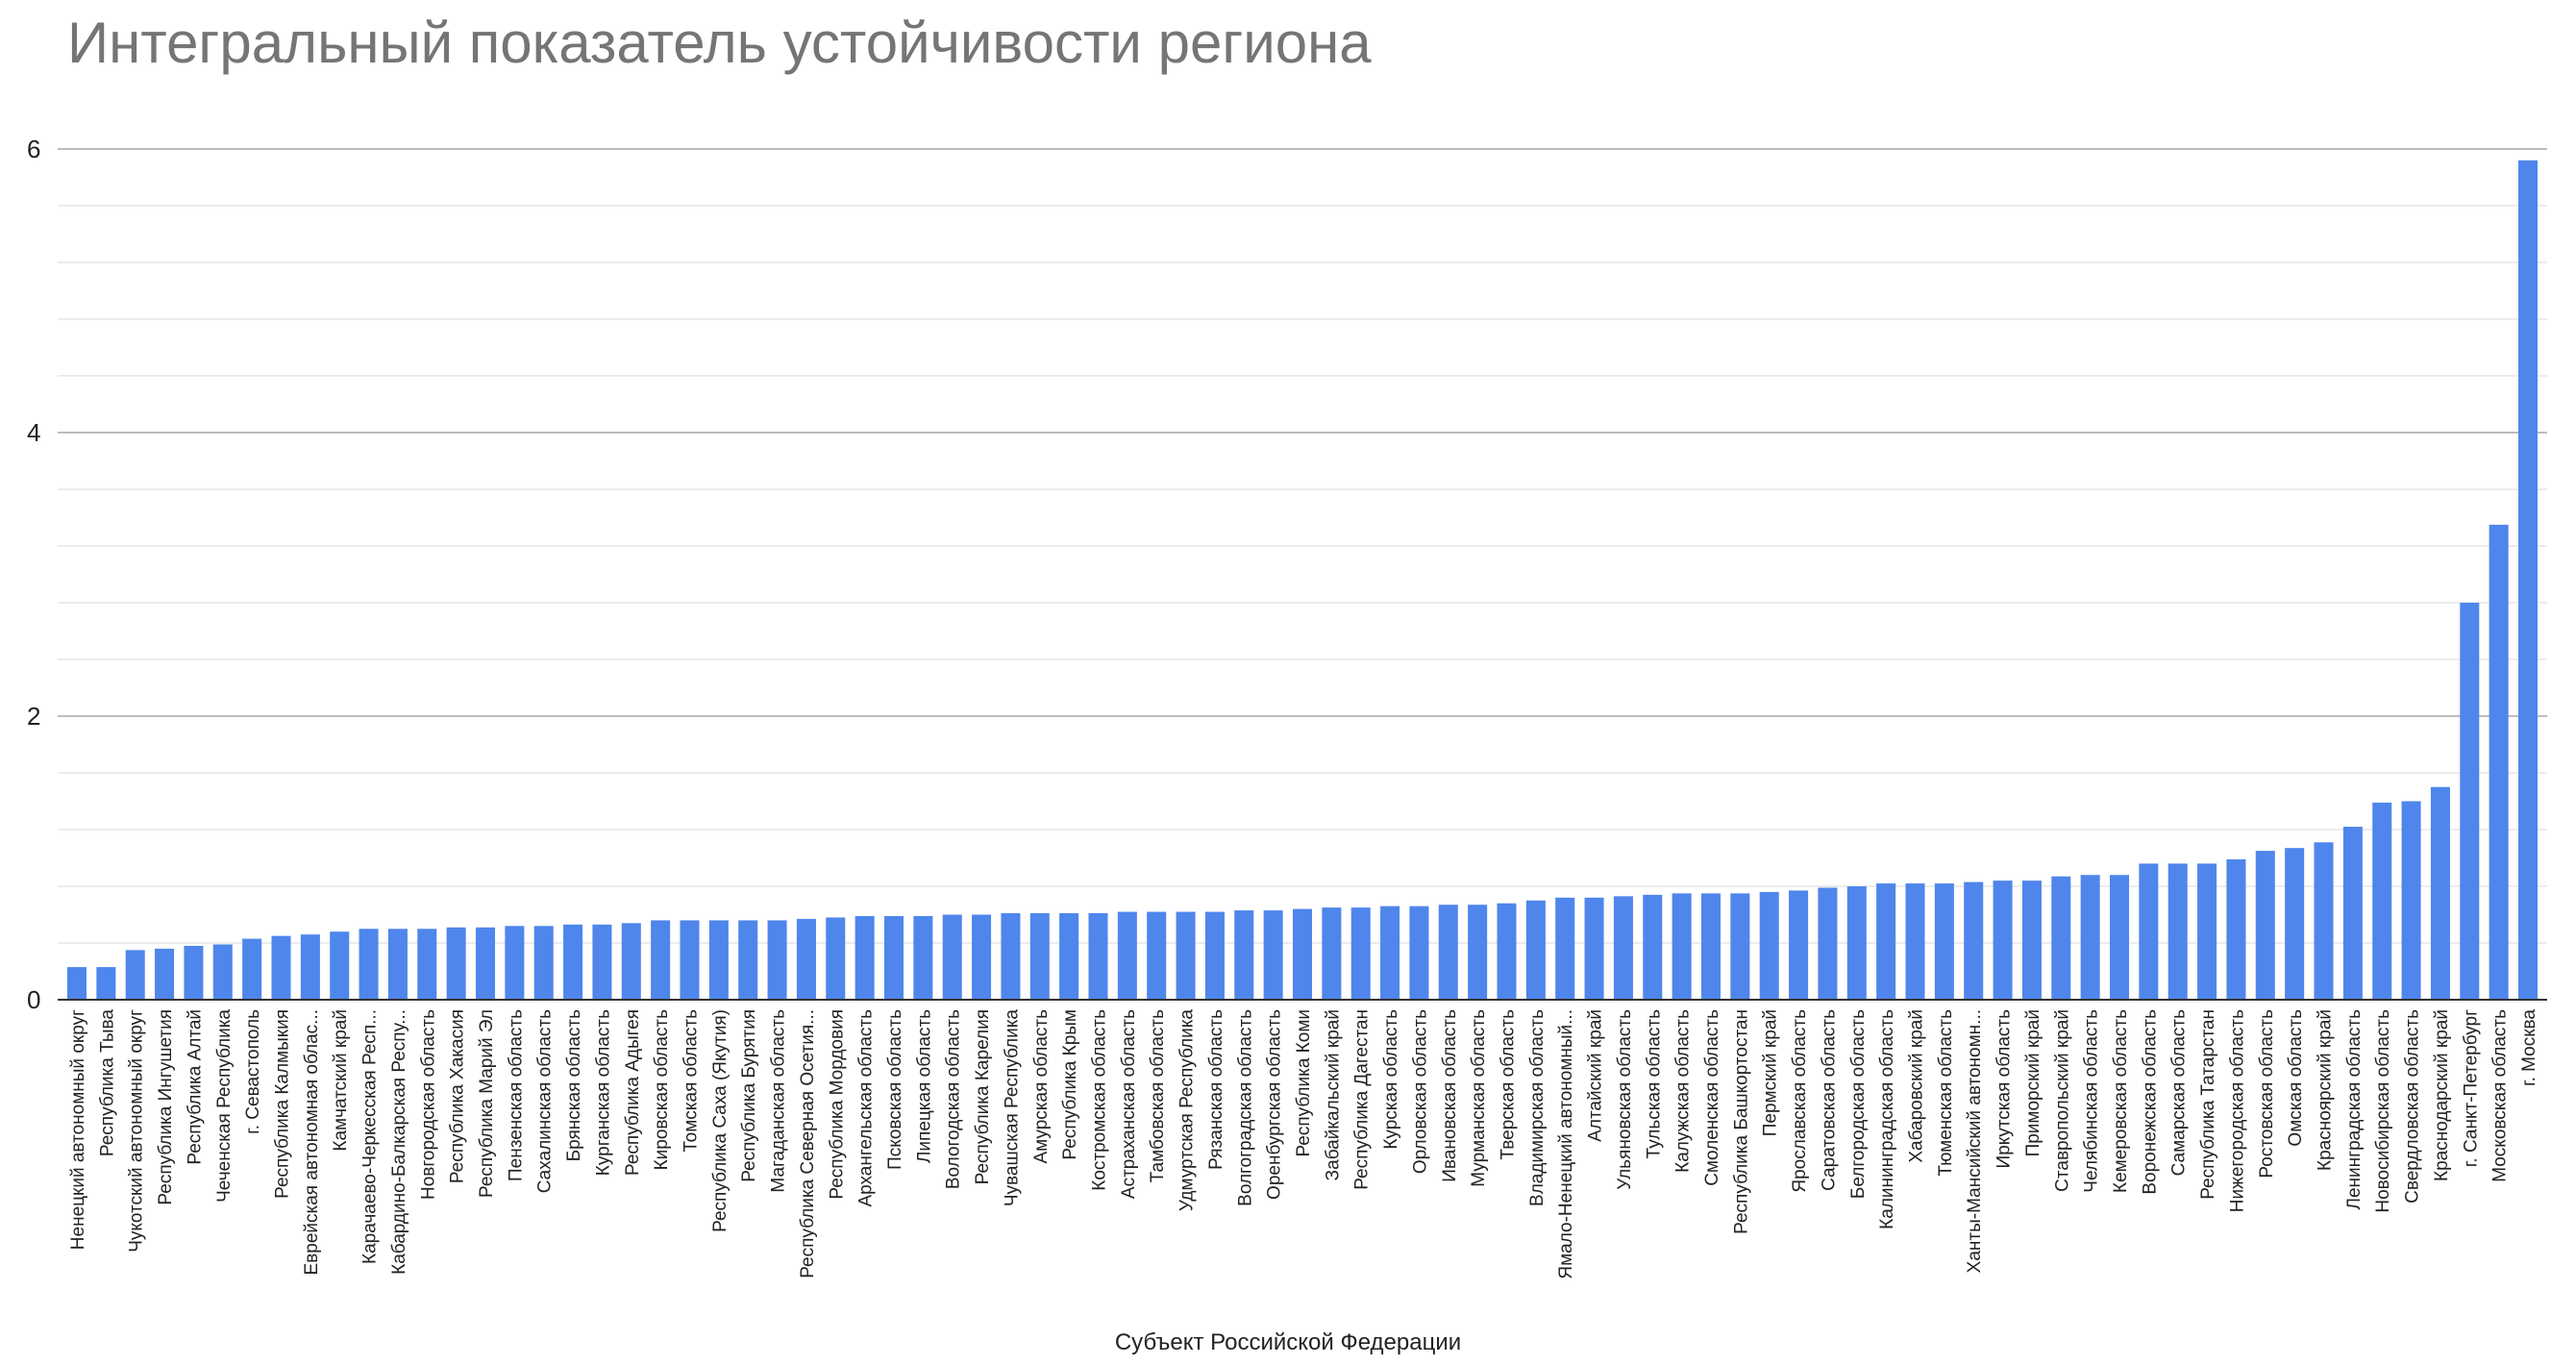  I want to click on x-tick-label: Липецкая область, so click(924, 1086).